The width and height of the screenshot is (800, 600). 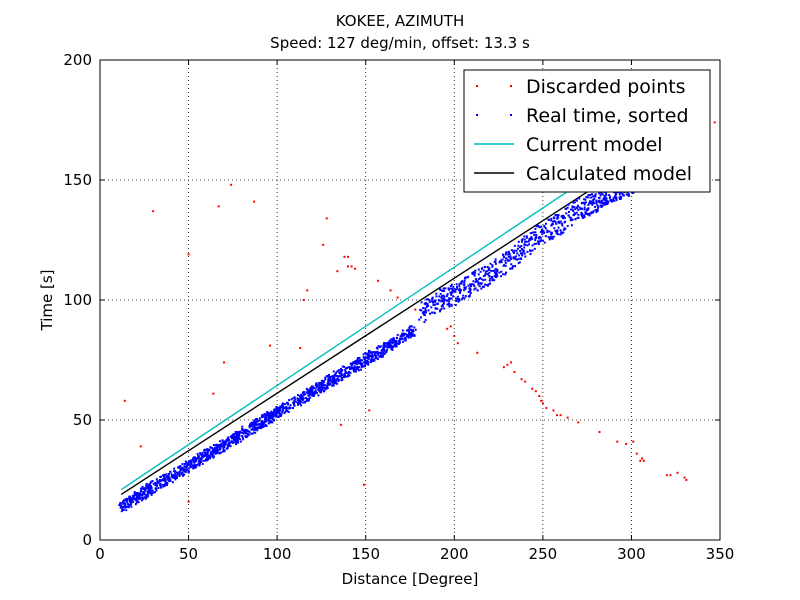 I want to click on x-tick-label: 200, so click(x=454, y=554).